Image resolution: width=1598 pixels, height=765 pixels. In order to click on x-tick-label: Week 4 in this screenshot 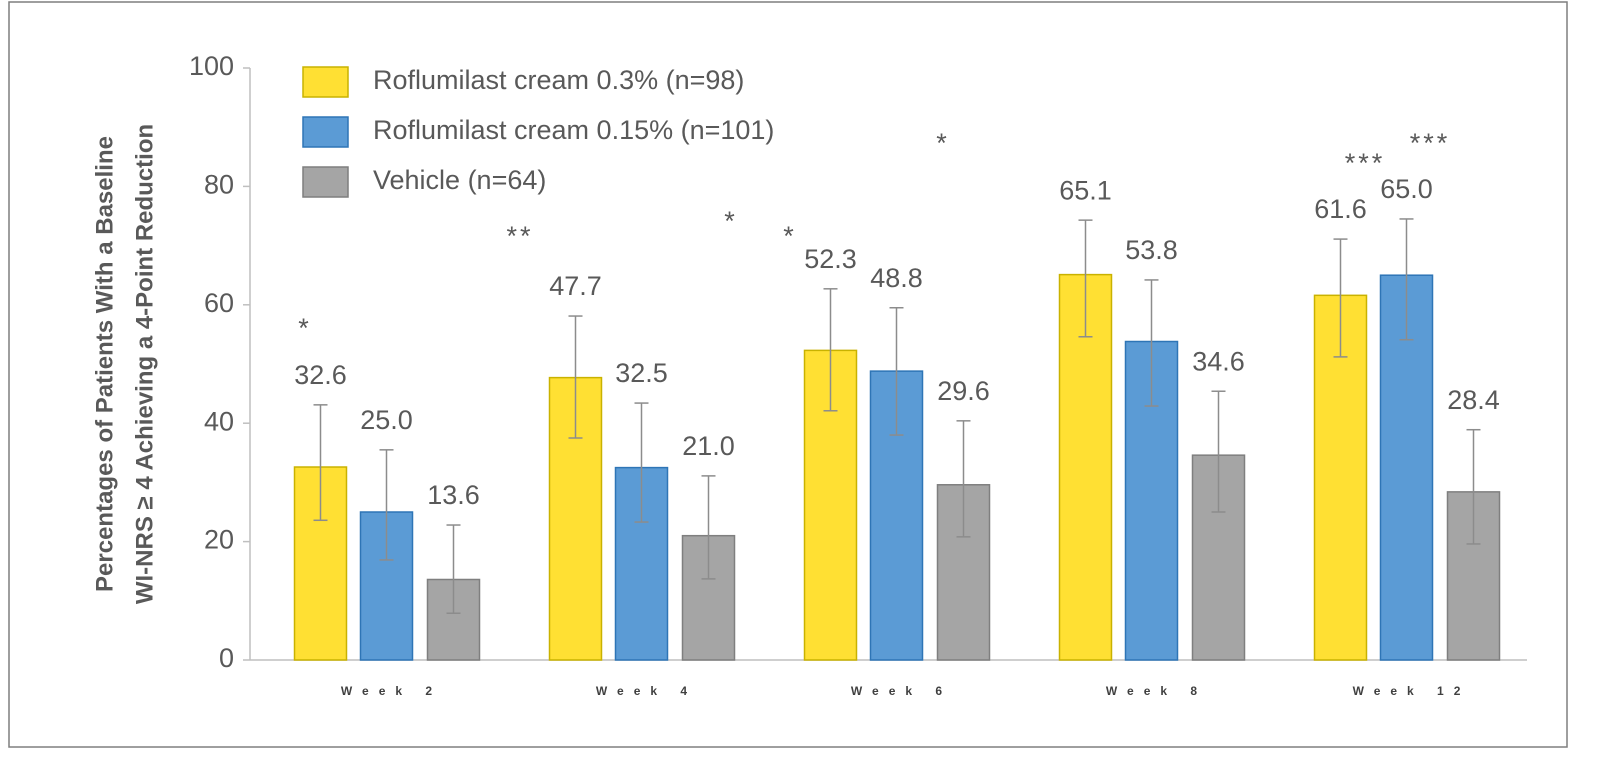, I will do `click(646, 691)`.